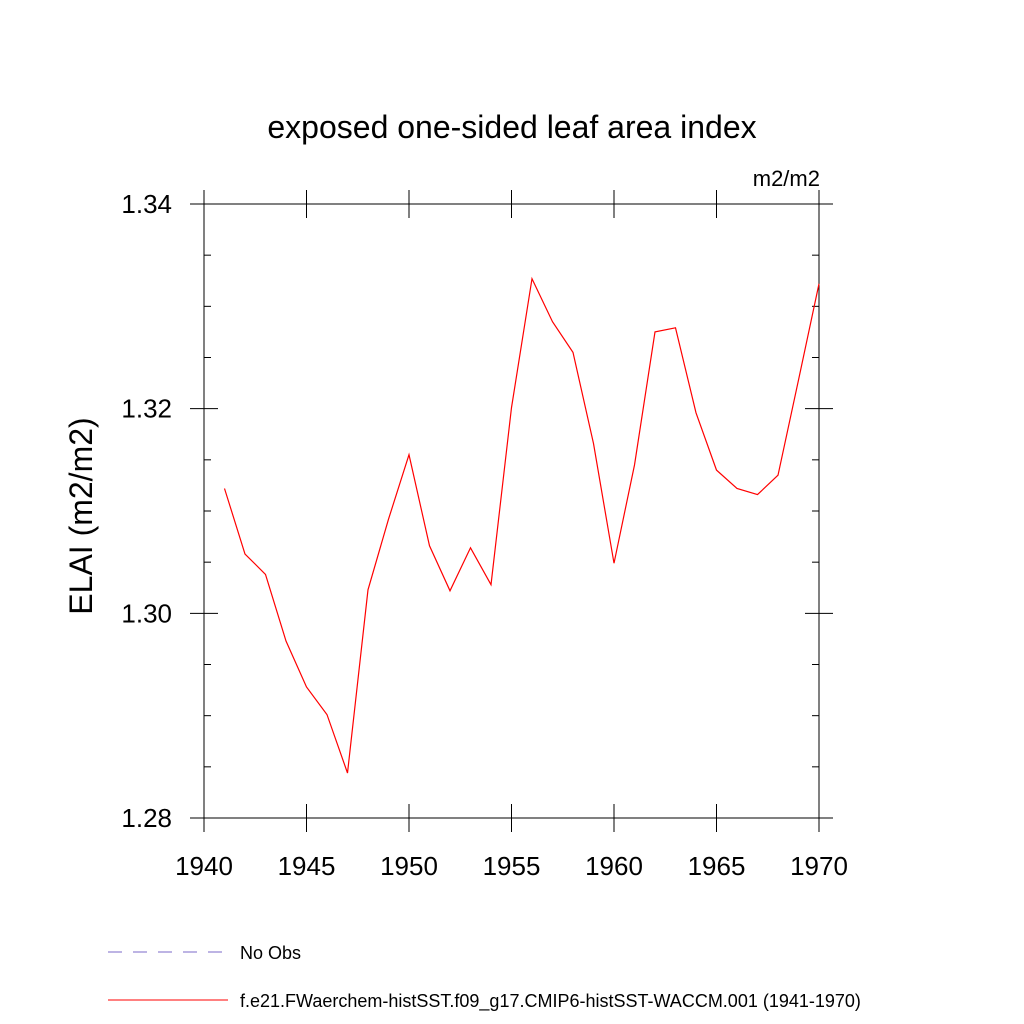 This screenshot has height=1024, width=1024. Describe the element at coordinates (786, 178) in the screenshot. I see `units-label: m2/m2` at that location.